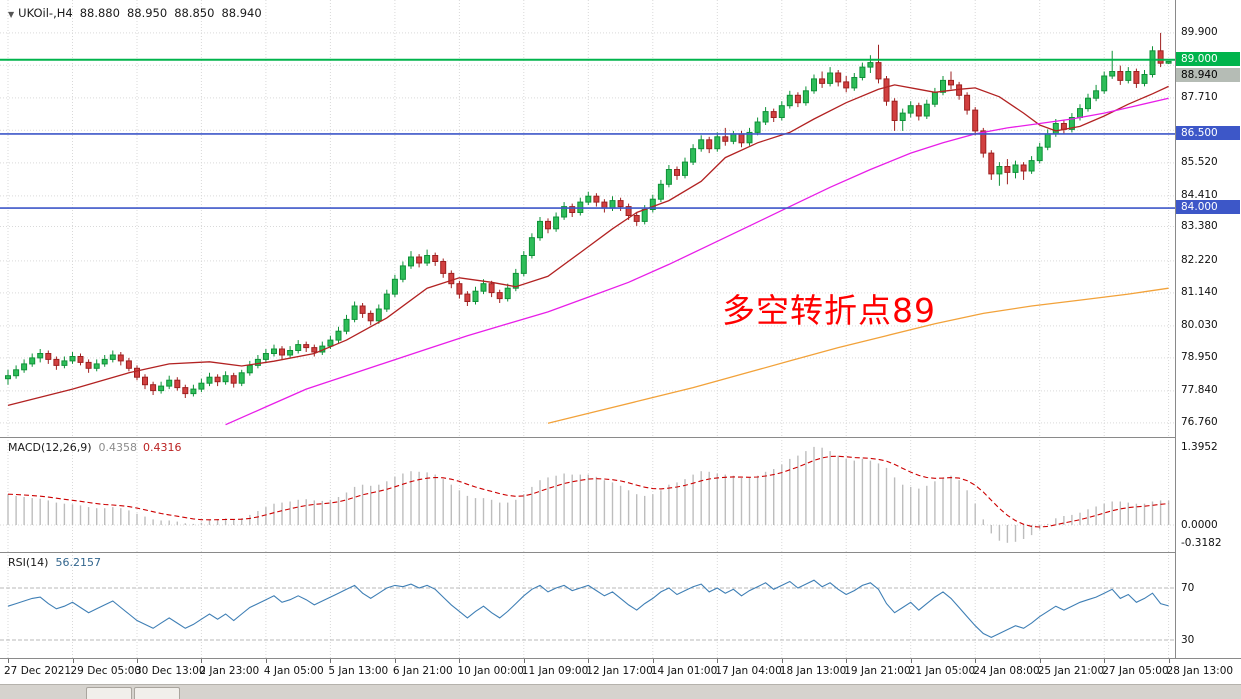 Image resolution: width=1241 pixels, height=699 pixels. I want to click on macd-axis-label: -0.3182, so click(1201, 542).